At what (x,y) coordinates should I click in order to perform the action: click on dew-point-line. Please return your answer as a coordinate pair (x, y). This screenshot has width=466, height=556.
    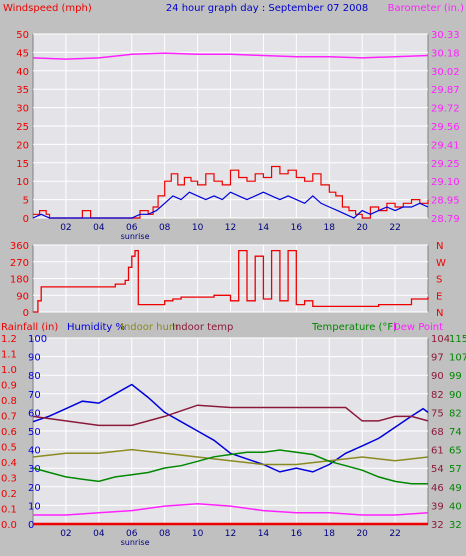
    Looking at the image, I should click on (231, 509).